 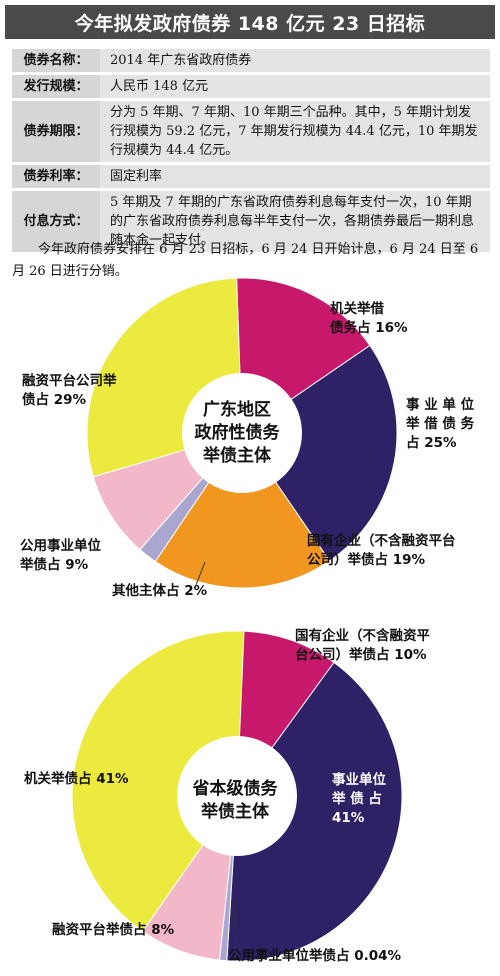 I want to click on pie1-label-guoqi: 国有企业（不含融资平台 公司）举债占 19%, so click(x=381, y=551).